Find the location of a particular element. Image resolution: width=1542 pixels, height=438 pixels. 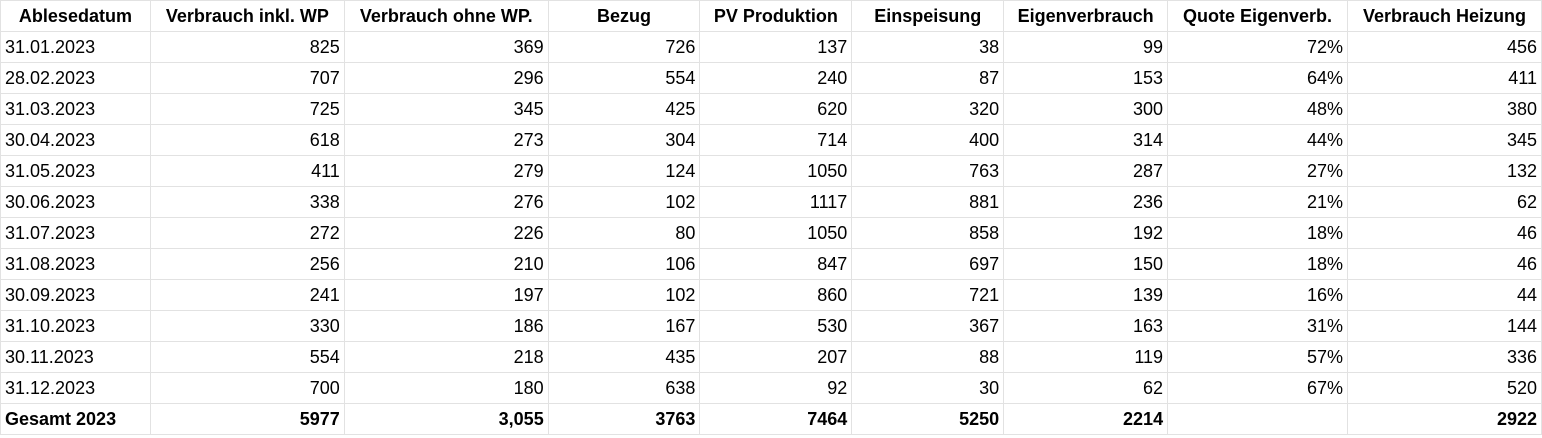

cell: 87 is located at coordinates (928, 78).